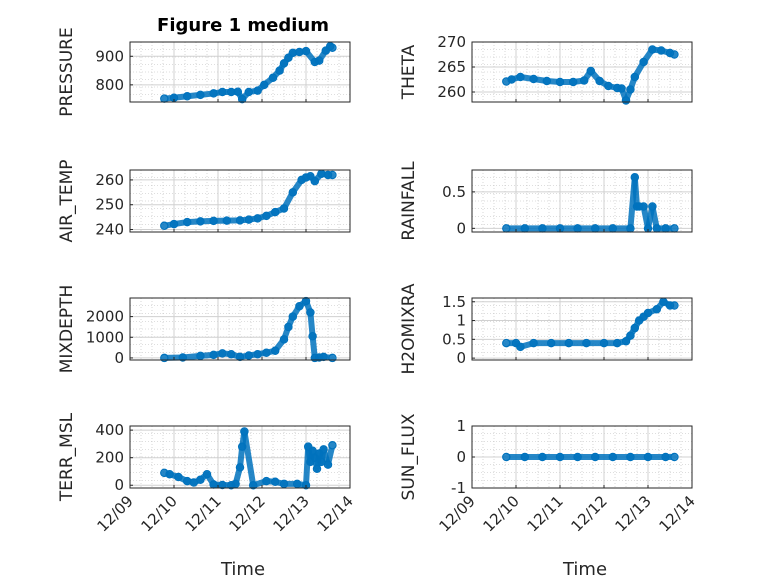  What do you see at coordinates (409, 456) in the screenshot?
I see `y-axis-label: SUN_FLUX` at bounding box center [409, 456].